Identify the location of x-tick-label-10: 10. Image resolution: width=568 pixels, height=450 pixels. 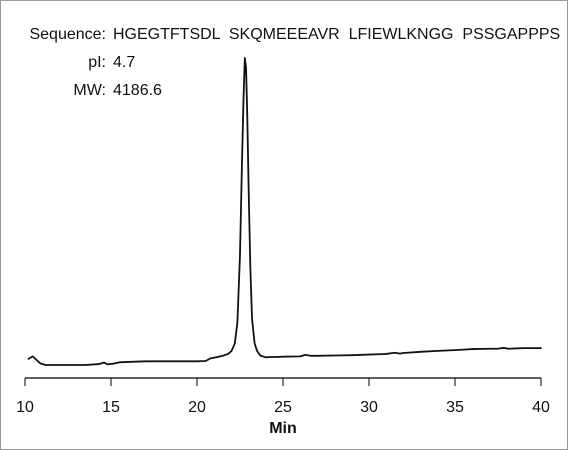
(25, 407).